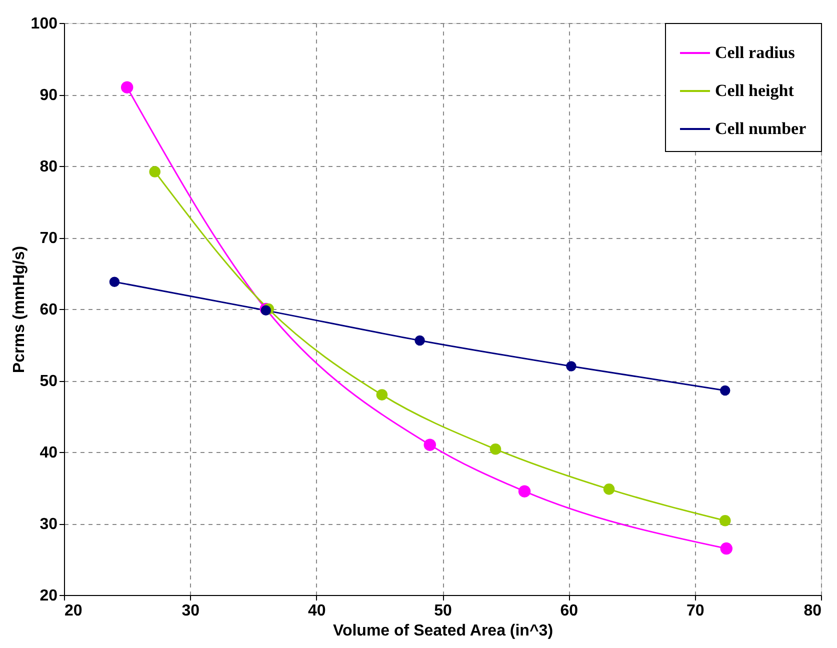 Image resolution: width=837 pixels, height=648 pixels. I want to click on y-tick-label: 40, so click(49, 453).